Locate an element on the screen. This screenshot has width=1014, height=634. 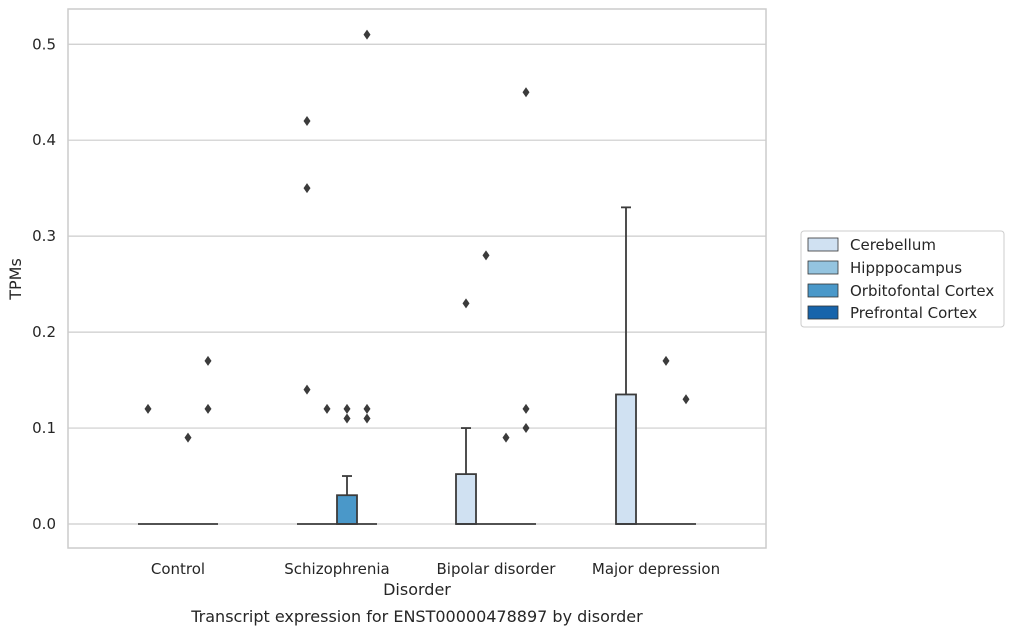
legend-item-1: Hipppocampus is located at coordinates (884, 268).